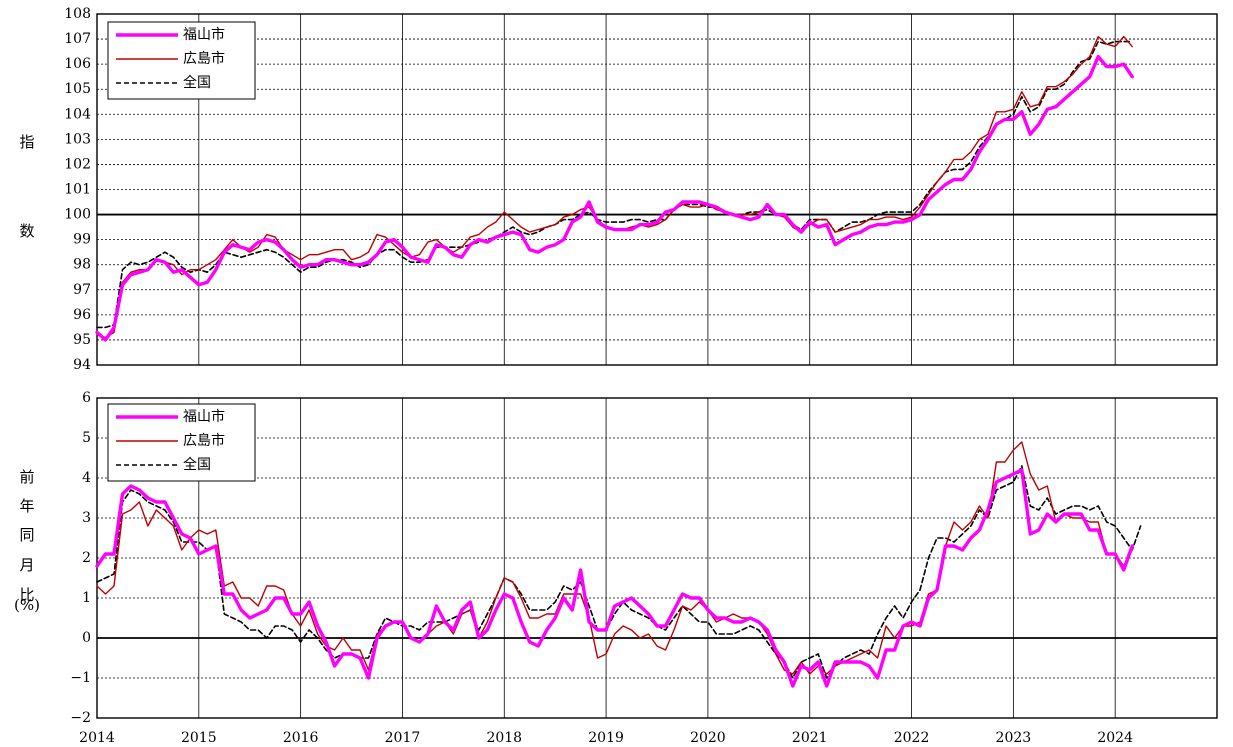  I want to click on y-tick-label: 107, so click(77, 39).